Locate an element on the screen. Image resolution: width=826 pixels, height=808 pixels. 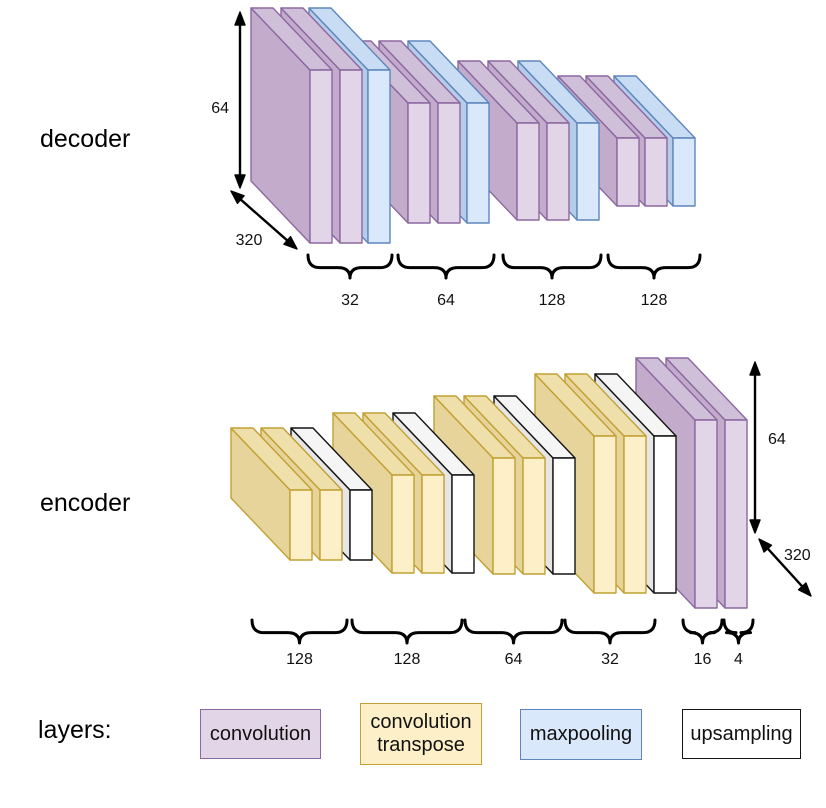
legend-title: layers: is located at coordinates (75, 730).